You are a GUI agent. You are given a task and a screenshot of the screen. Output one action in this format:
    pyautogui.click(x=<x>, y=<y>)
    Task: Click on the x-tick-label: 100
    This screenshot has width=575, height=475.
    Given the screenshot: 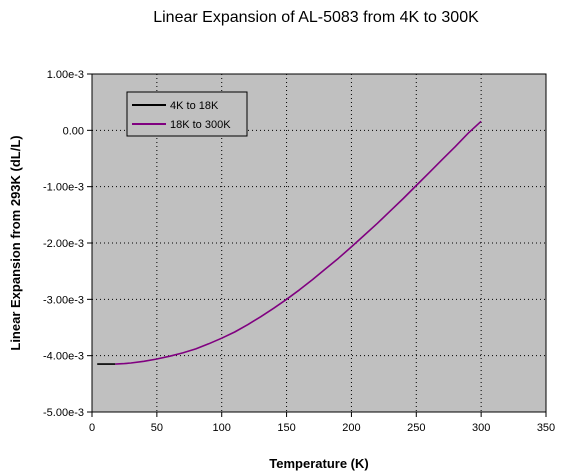 What is the action you would take?
    pyautogui.click(x=222, y=428)
    